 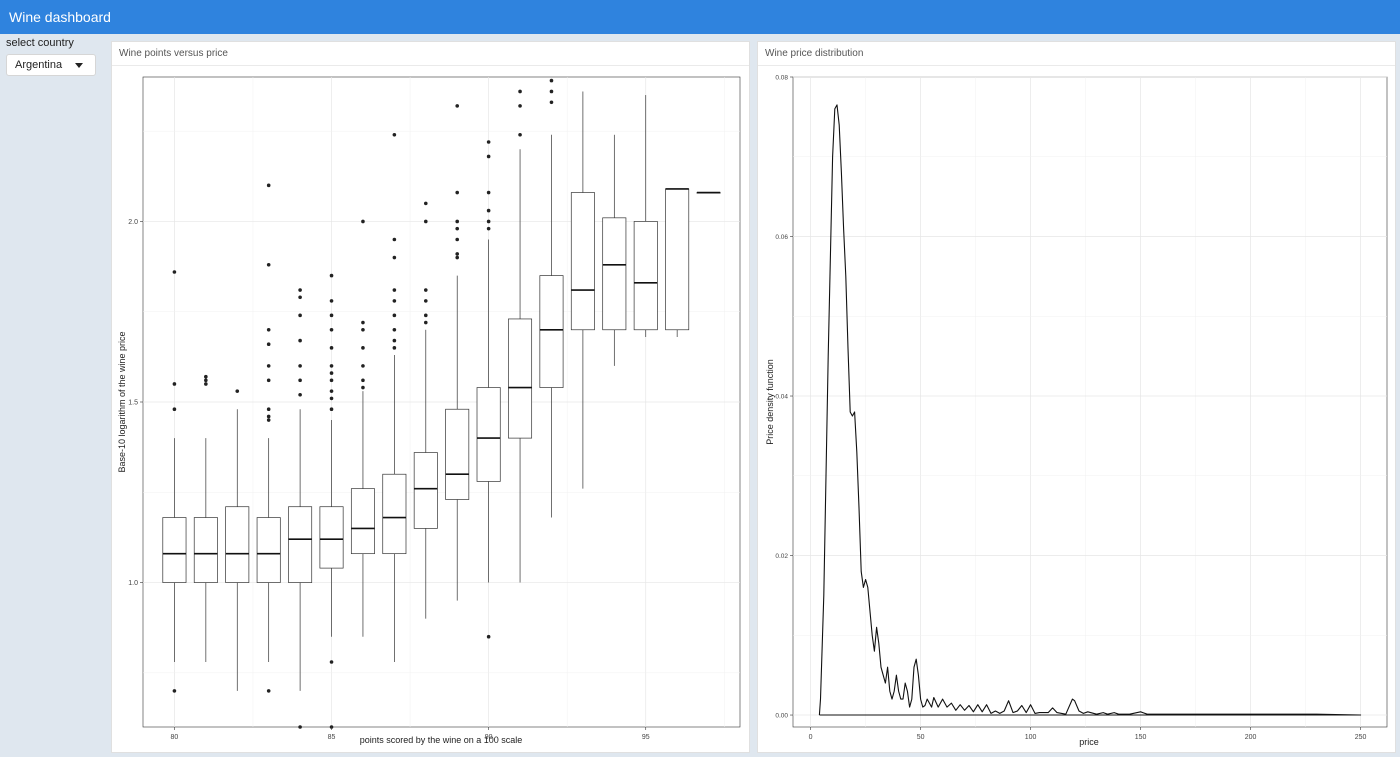 What do you see at coordinates (781, 78) in the screenshot?
I see `density-y-tick-label: 0.08` at bounding box center [781, 78].